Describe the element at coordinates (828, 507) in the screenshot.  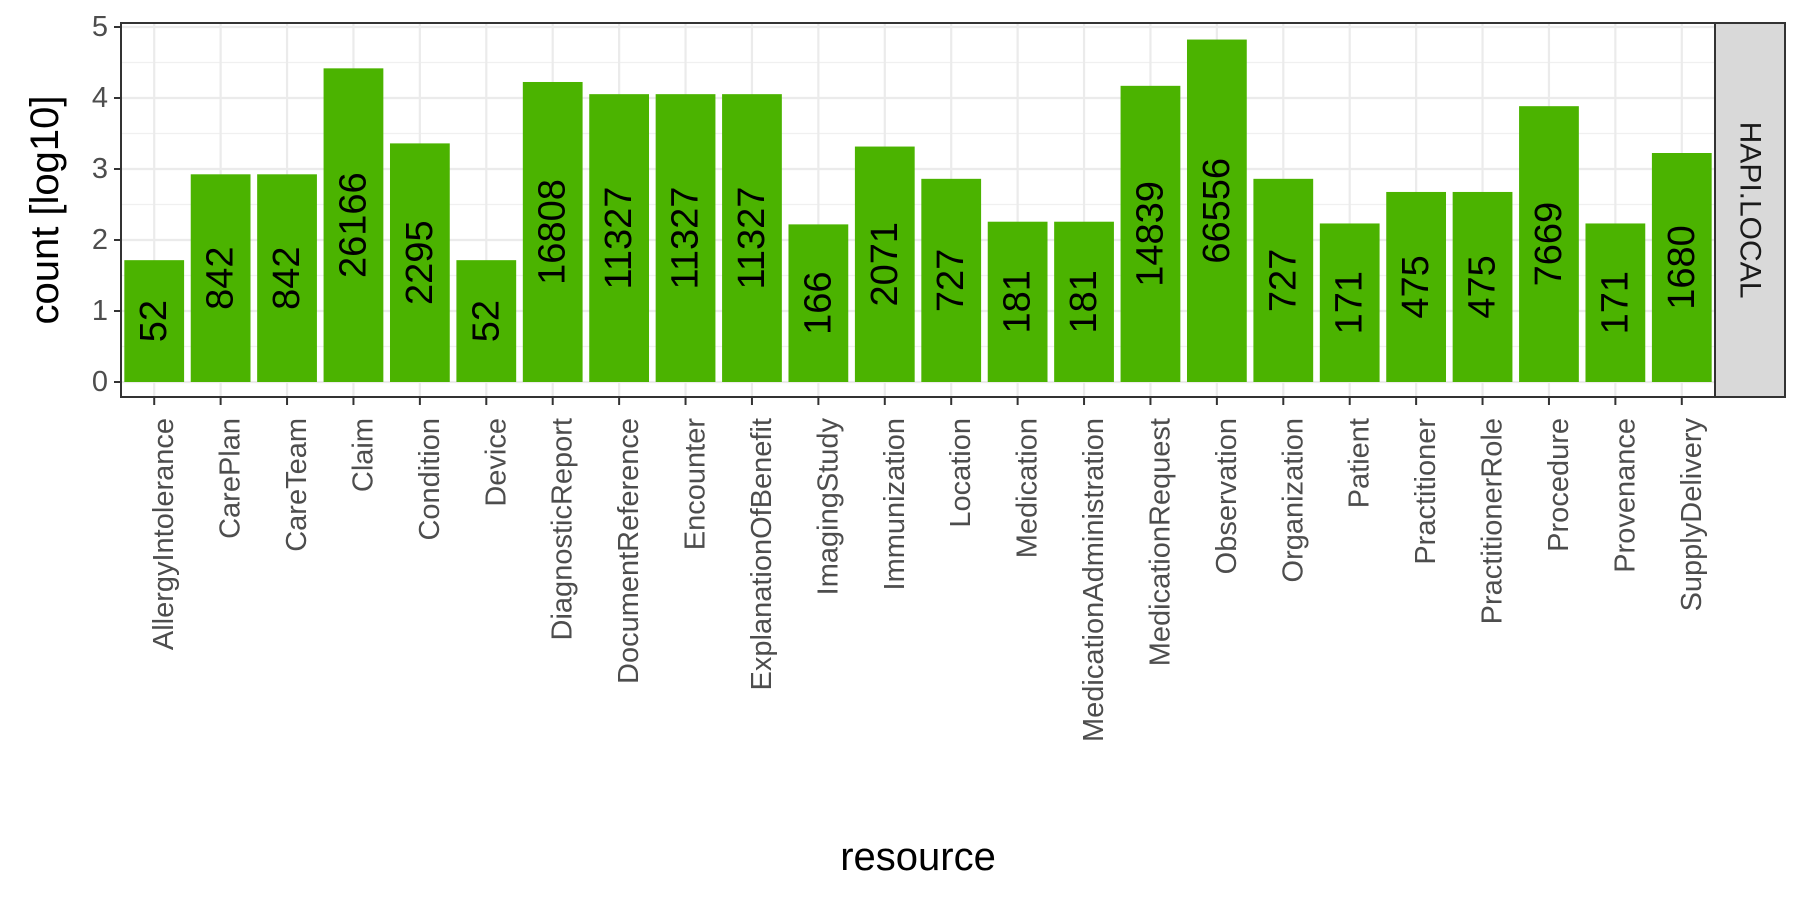
I see `x-tick-label: ImagingStudy` at that location.